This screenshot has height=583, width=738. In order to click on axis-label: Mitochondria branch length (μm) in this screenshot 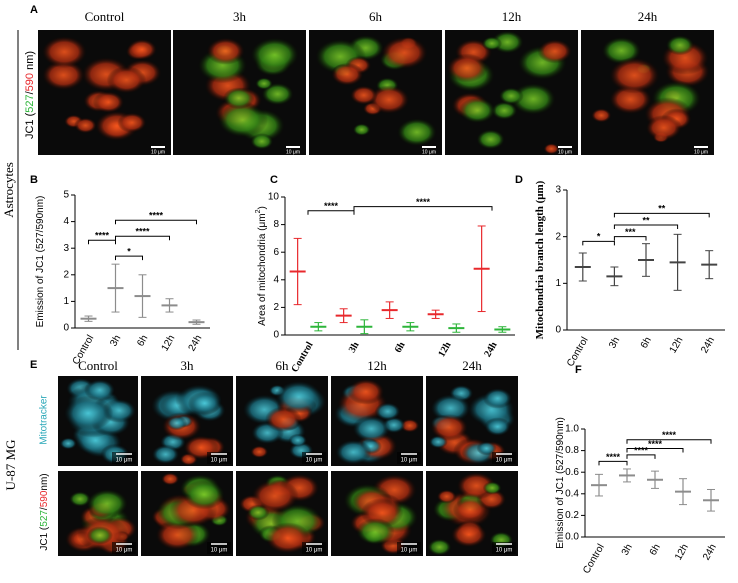, I will do `click(540, 259)`.